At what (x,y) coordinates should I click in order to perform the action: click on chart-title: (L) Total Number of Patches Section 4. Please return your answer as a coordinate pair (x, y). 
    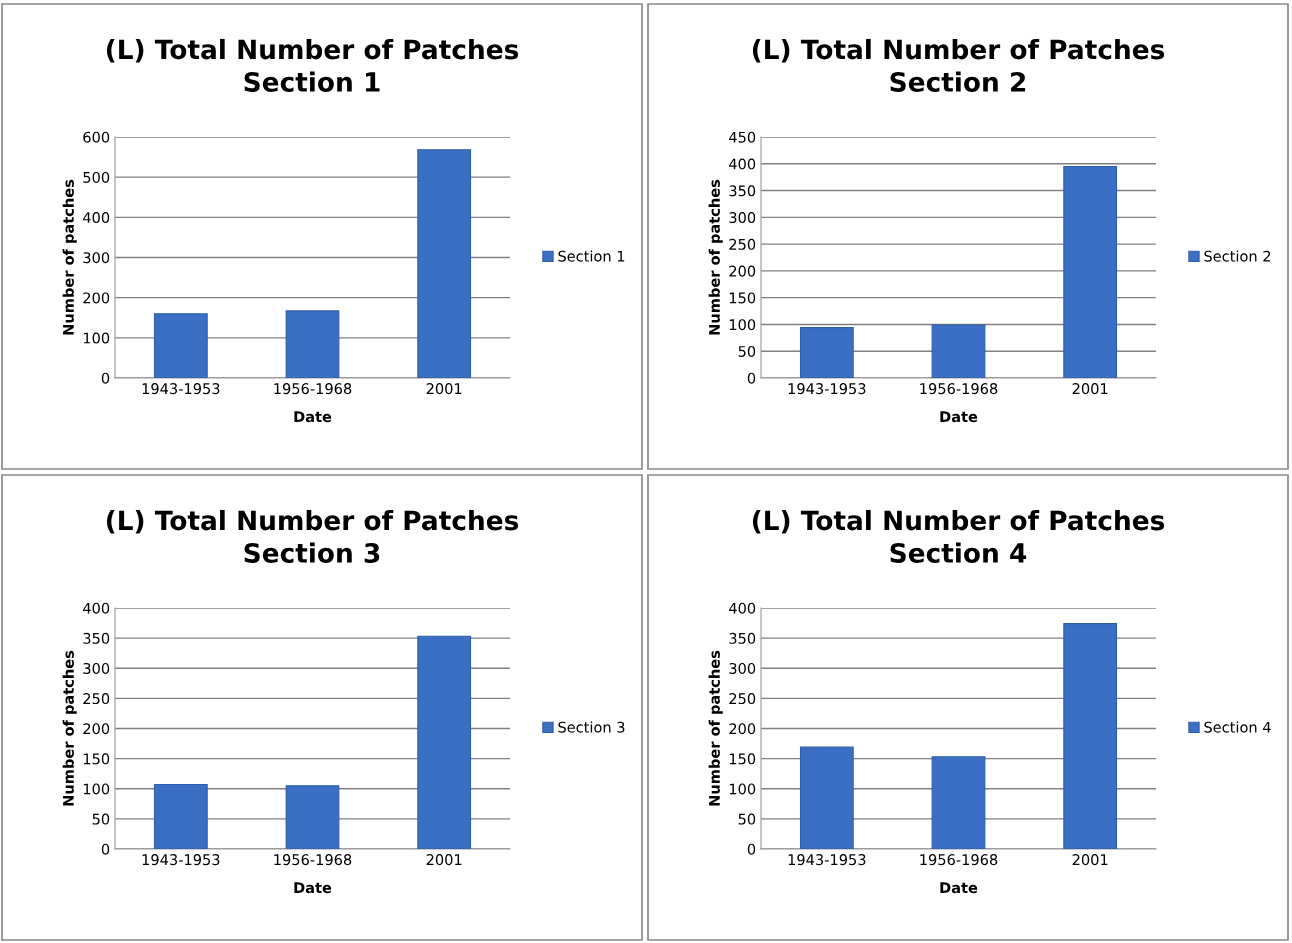
    Looking at the image, I should click on (958, 536).